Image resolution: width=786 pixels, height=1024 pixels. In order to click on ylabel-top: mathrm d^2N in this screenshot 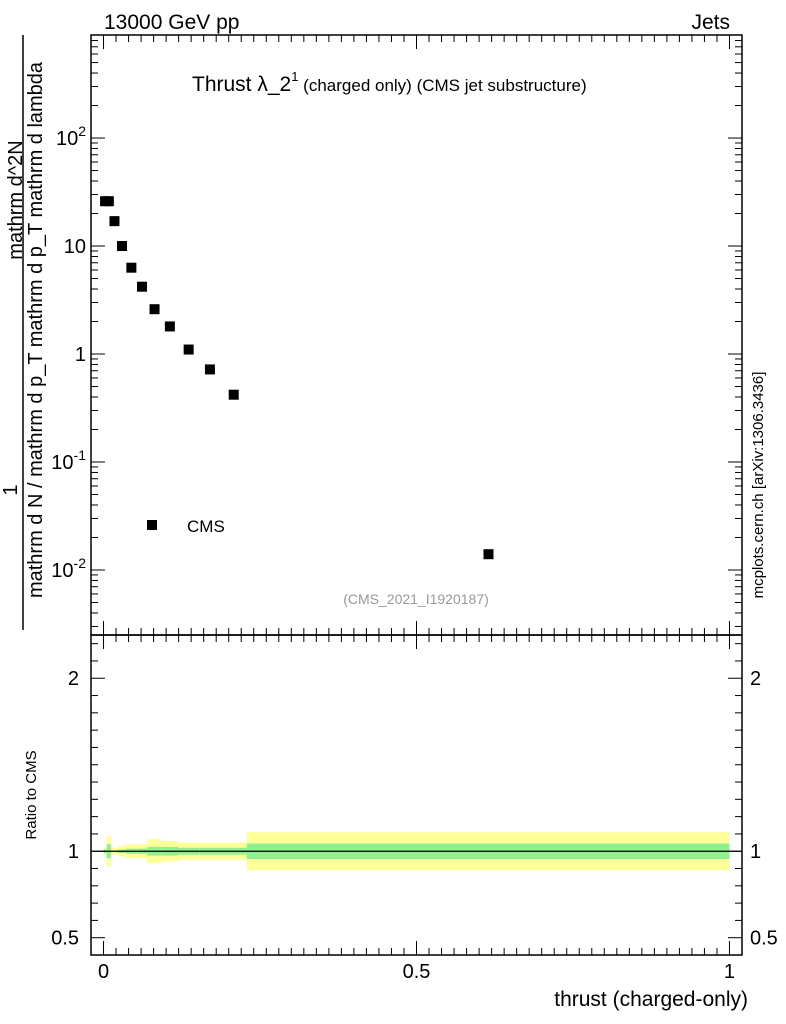, I will do `click(16, 199)`.